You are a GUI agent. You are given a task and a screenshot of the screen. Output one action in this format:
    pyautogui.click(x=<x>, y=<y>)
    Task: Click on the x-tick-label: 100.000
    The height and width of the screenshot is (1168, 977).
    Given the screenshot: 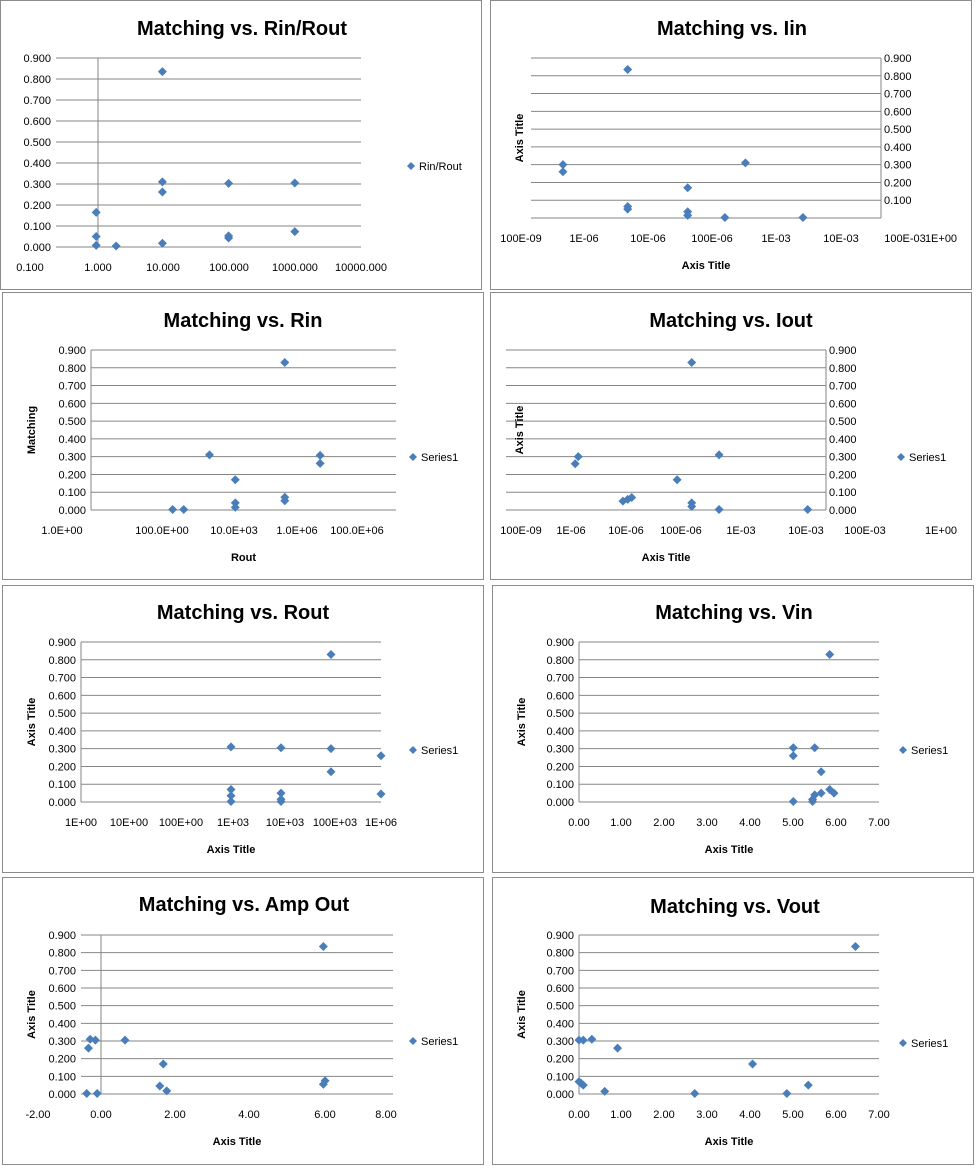 What is the action you would take?
    pyautogui.click(x=229, y=268)
    